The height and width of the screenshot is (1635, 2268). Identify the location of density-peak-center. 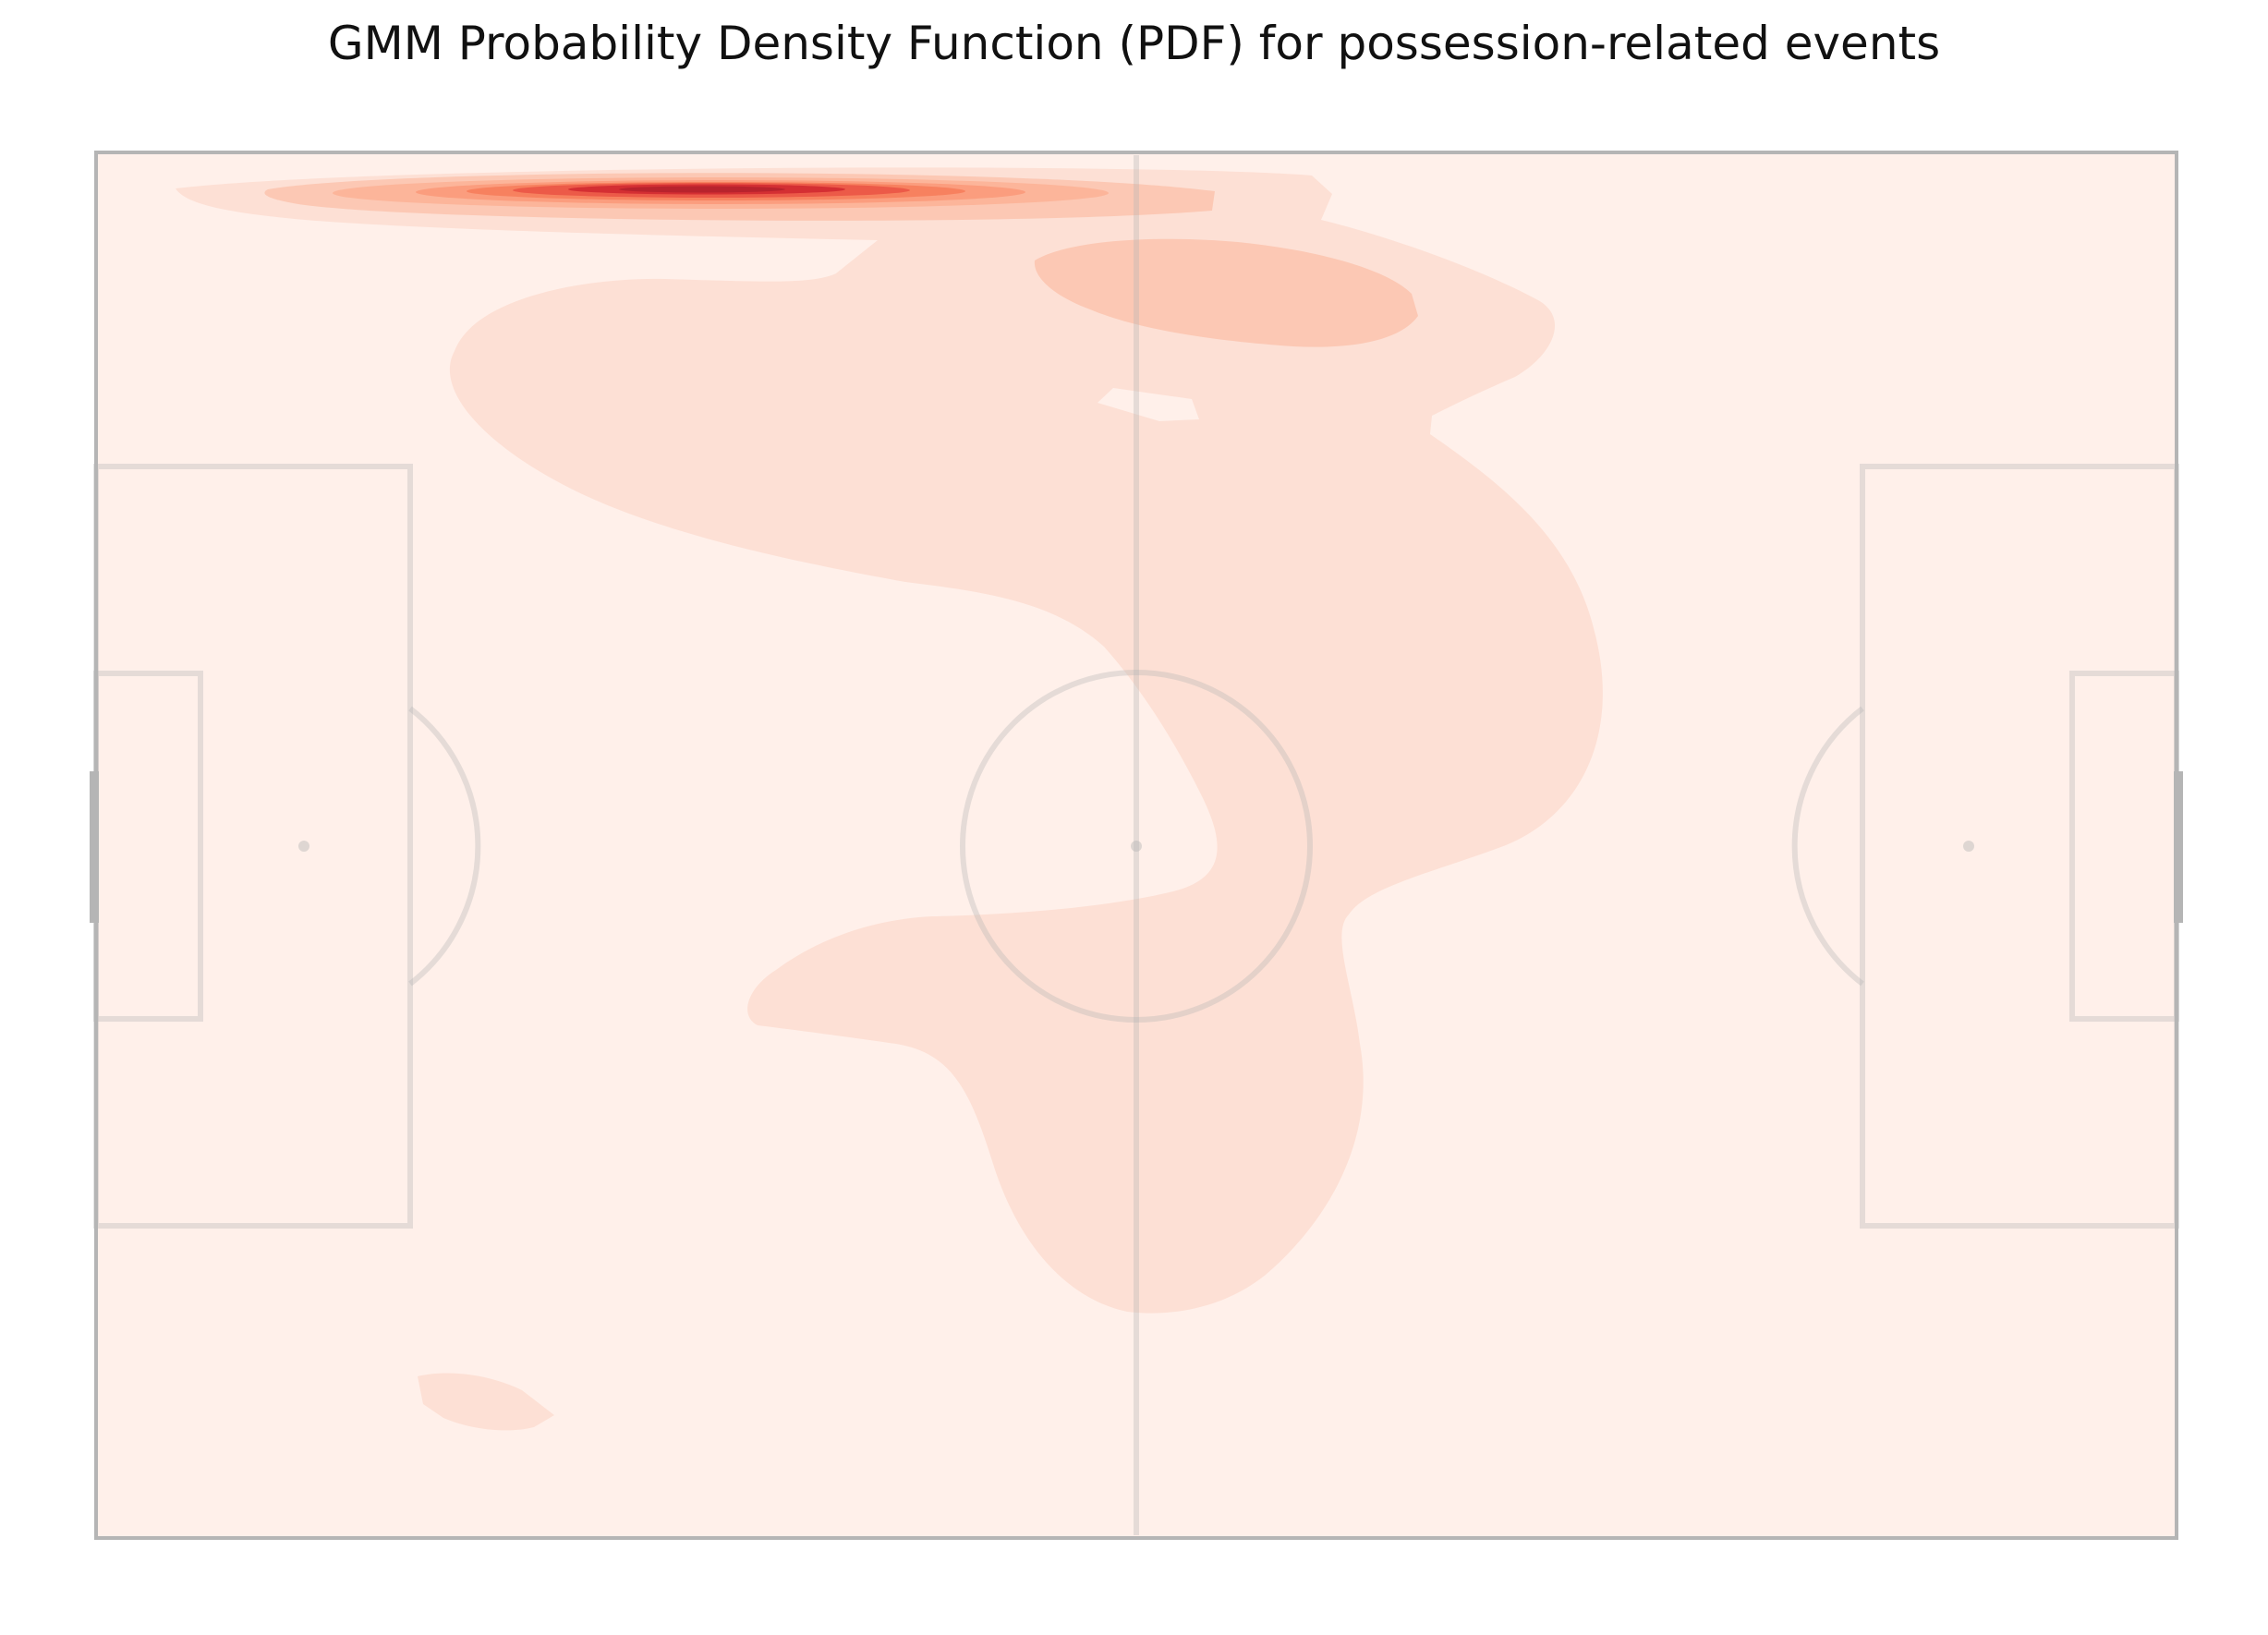
(702, 190).